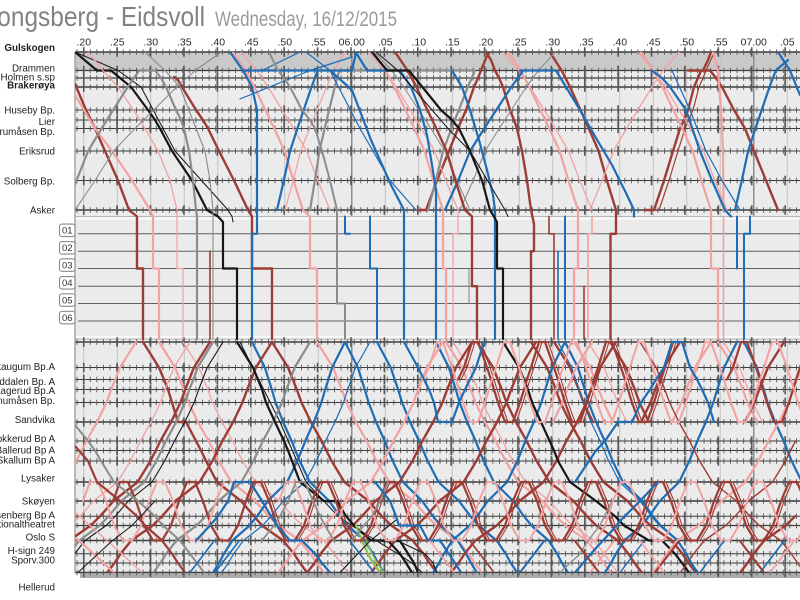 The image size is (800, 600). Describe the element at coordinates (67, 318) in the screenshot. I see `svg-text: 06` at that location.